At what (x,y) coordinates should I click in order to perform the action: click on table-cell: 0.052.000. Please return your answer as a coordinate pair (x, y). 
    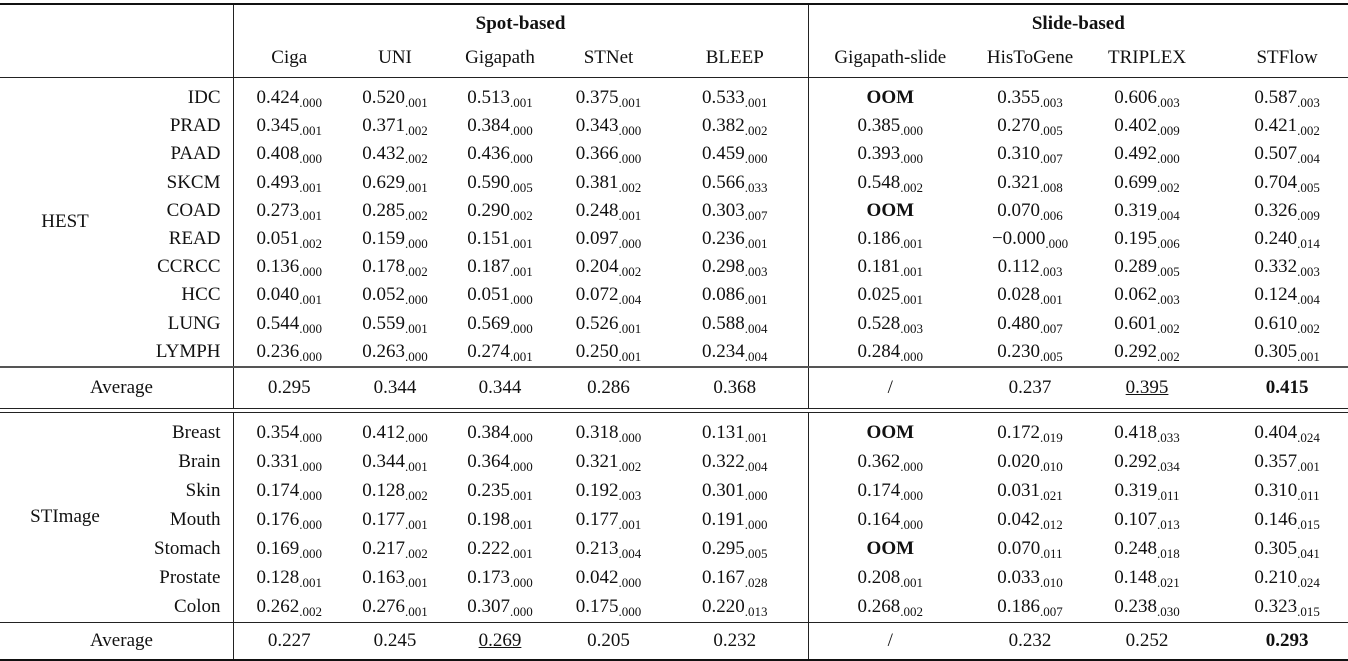
    Looking at the image, I should click on (395, 295).